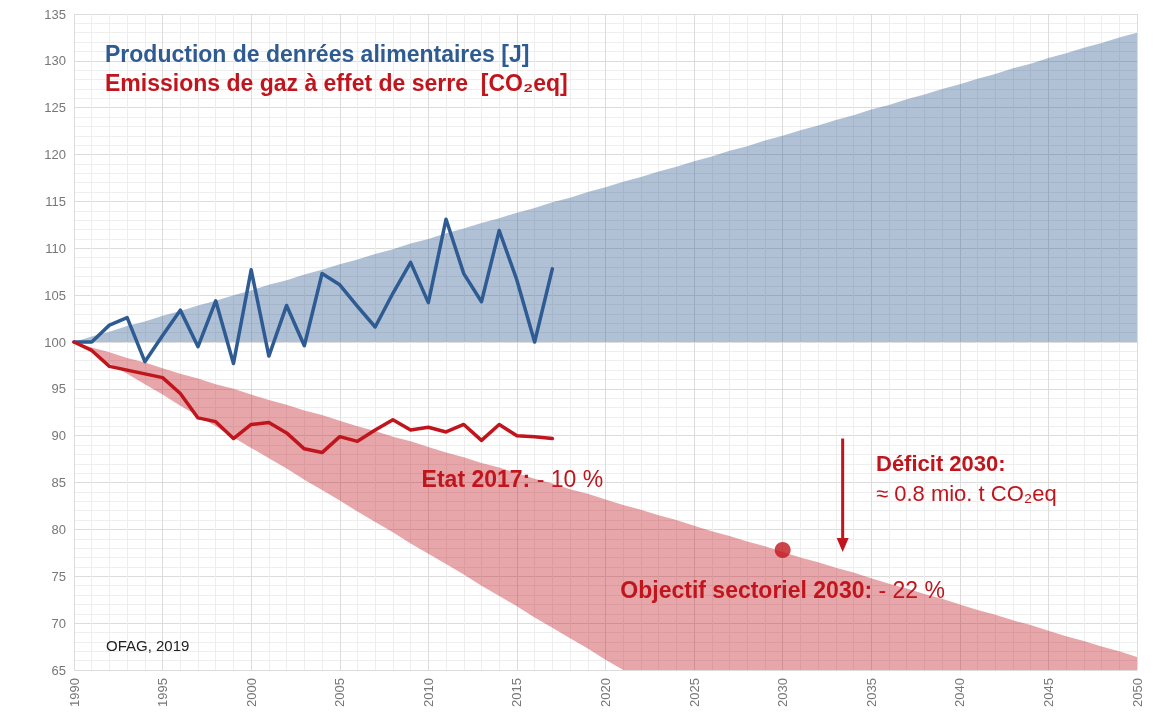 Image resolution: width=1160 pixels, height=722 pixels. Describe the element at coordinates (960, 692) in the screenshot. I see `x-tick-label: 2040` at that location.